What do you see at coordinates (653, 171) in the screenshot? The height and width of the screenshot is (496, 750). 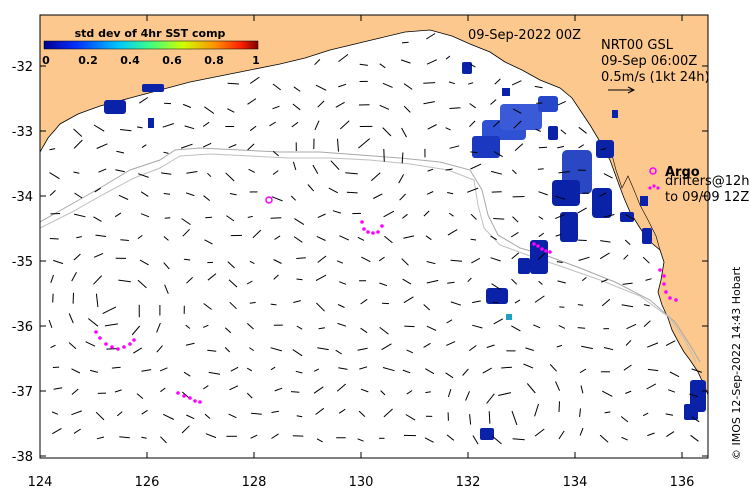 I see `argo-legend-marker` at bounding box center [653, 171].